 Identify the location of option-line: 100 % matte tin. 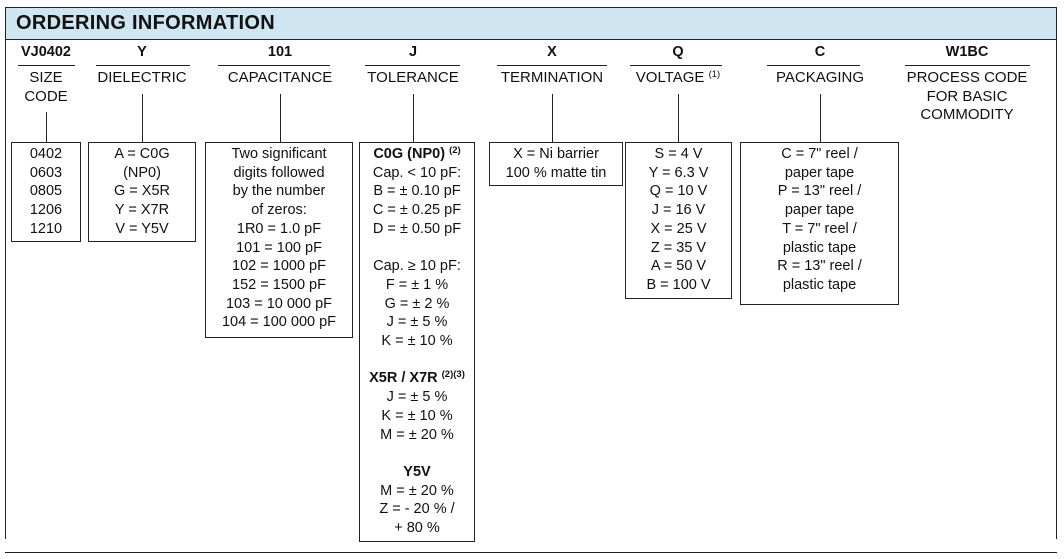
(556, 173).